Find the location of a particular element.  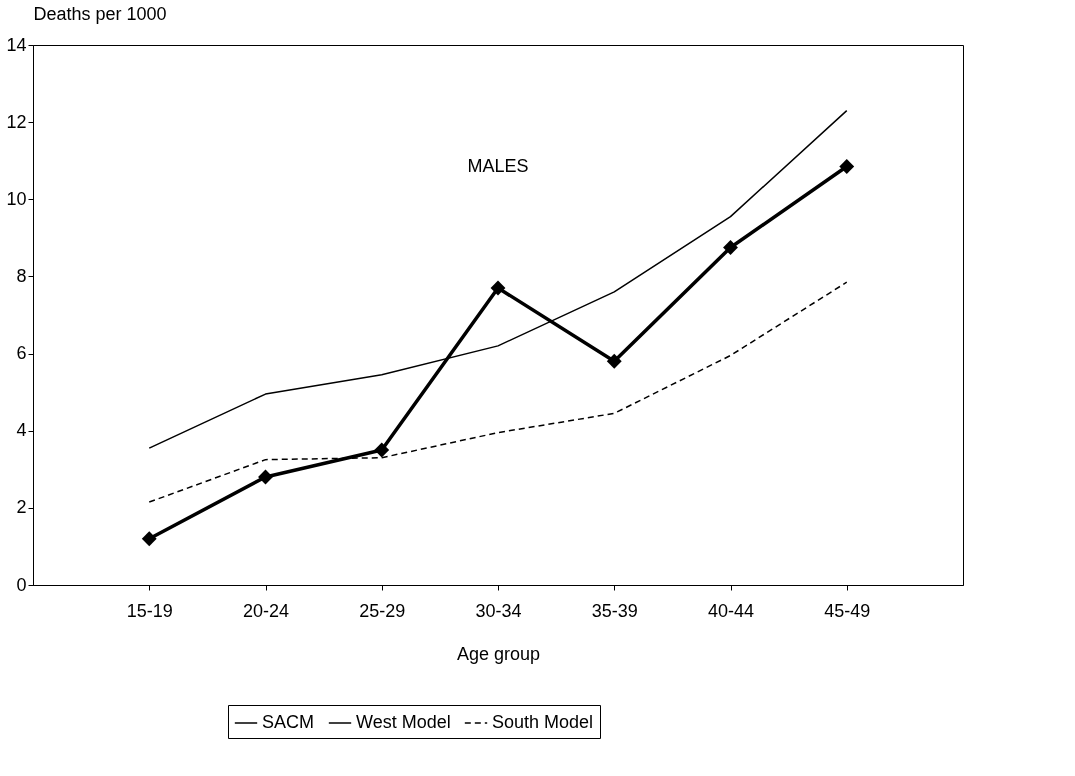

y-tick-label: 8 is located at coordinates (21, 275).